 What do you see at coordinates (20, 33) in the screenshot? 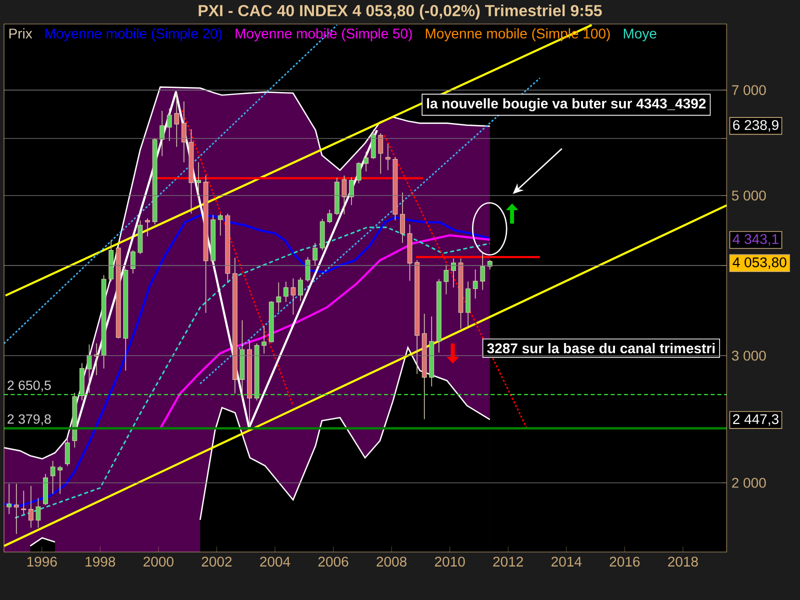
I see `text: Prix` at bounding box center [20, 33].